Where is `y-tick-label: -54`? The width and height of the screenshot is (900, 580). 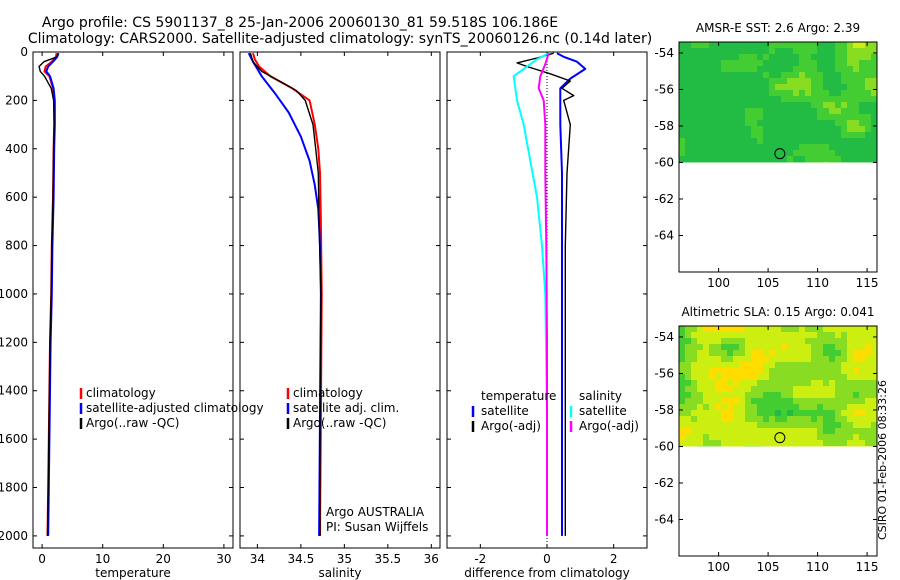
y-tick-label: -54 is located at coordinates (664, 337).